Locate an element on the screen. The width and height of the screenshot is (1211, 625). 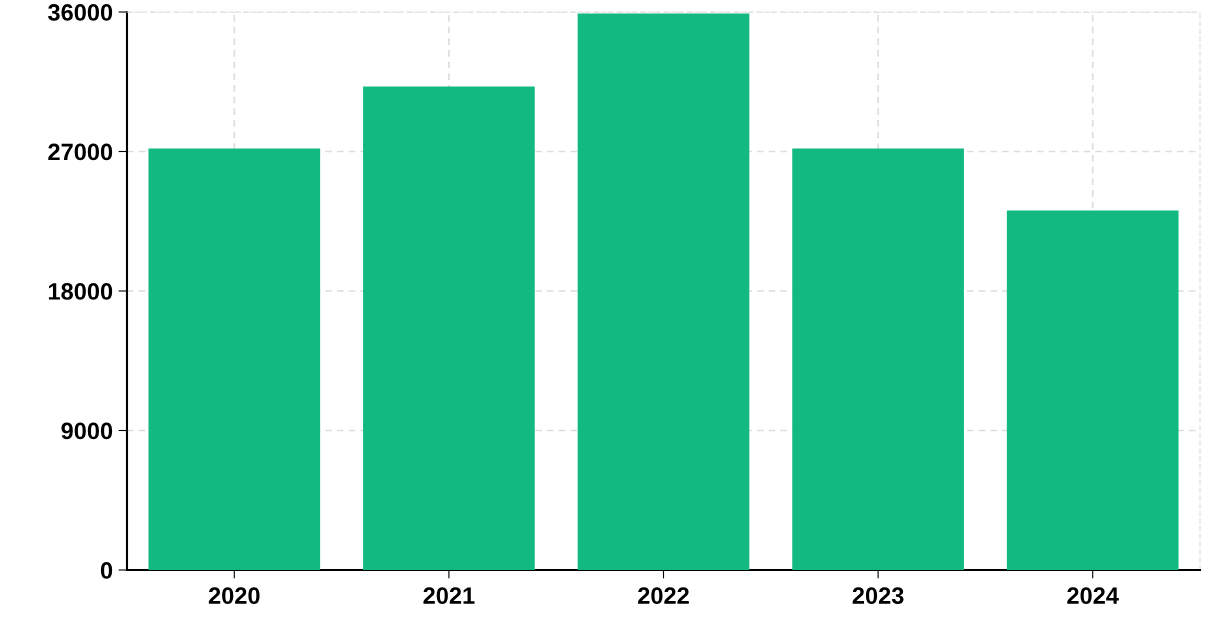
x-tick-label: 2021 is located at coordinates (449, 596).